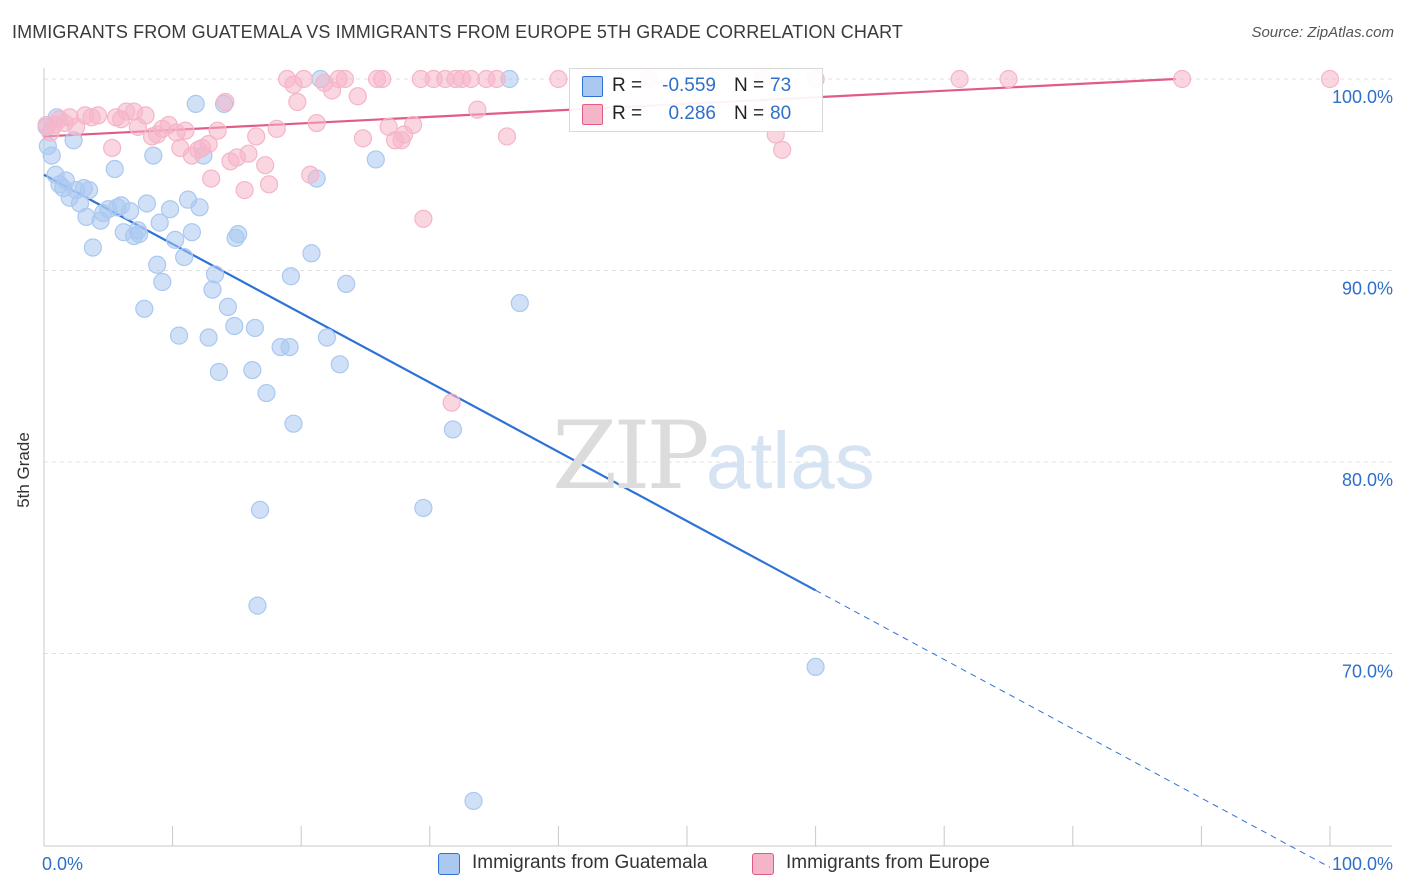  What do you see at coordinates (1367, 672) in the screenshot?
I see `y-tick-label: 70.0%` at bounding box center [1367, 672].